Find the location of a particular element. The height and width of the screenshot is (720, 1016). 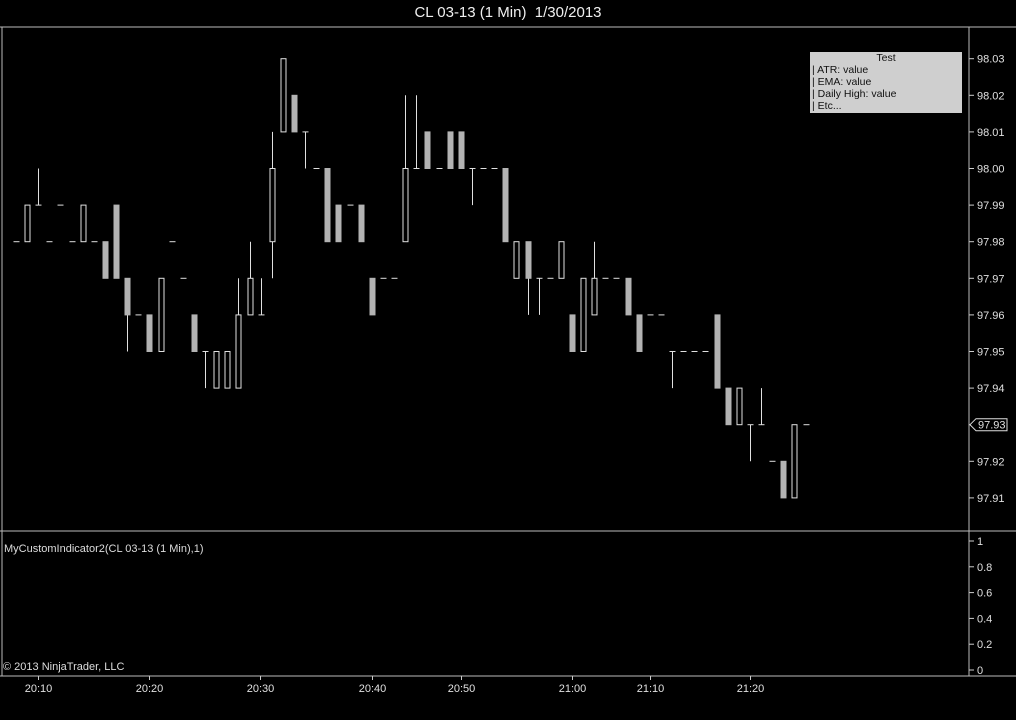

indicator-axis: 0 0.2 0.4 0.6 0.8 1 is located at coordinates (980, 606).